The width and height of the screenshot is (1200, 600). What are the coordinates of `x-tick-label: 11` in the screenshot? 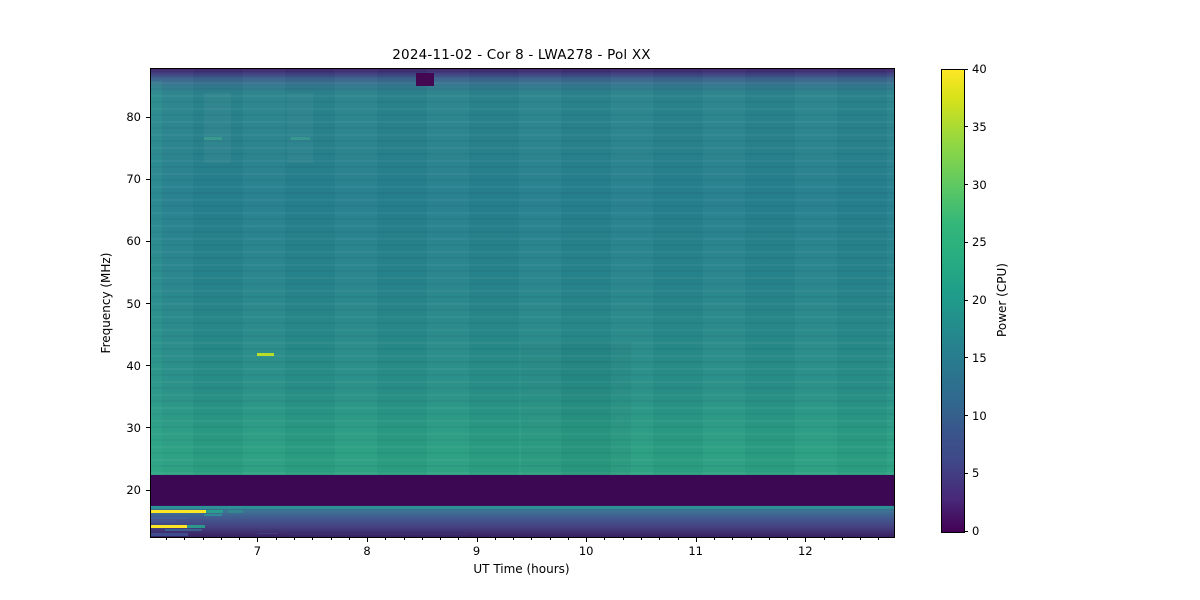 It's located at (695, 551).